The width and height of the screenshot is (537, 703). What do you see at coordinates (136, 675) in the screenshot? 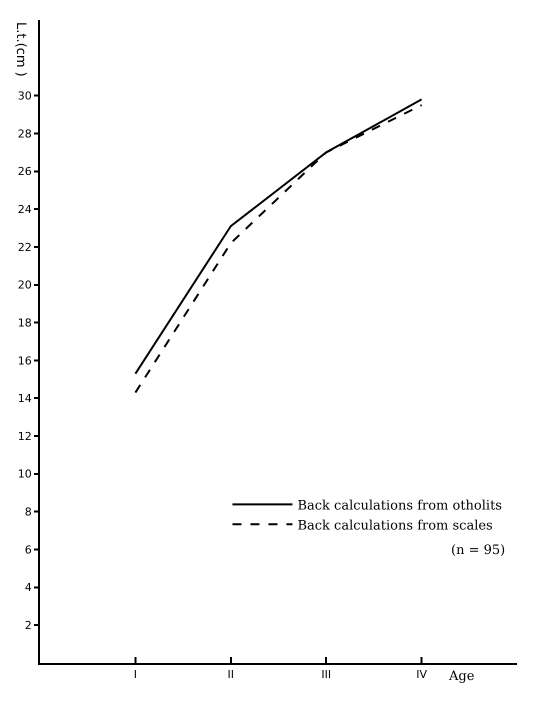
I see `x-tick-label: I` at bounding box center [136, 675].